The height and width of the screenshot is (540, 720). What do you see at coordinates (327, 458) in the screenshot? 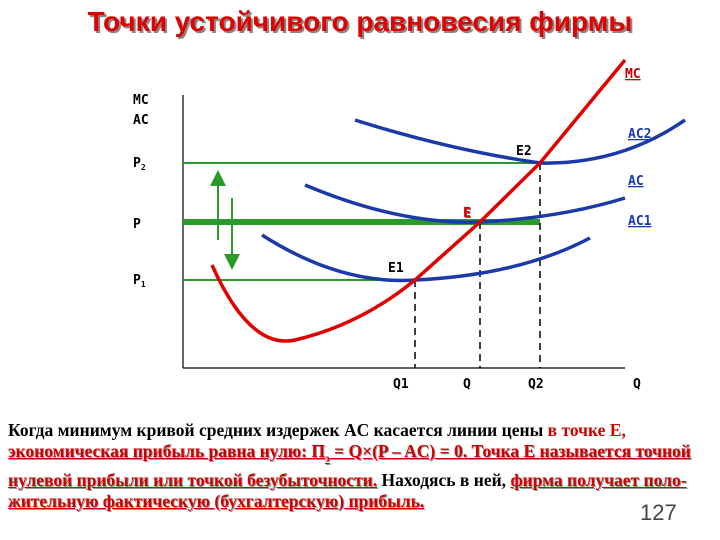
I see `text: э` at bounding box center [327, 458].